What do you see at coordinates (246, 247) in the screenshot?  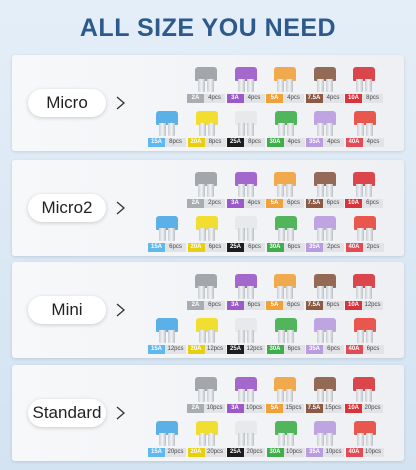 I see `fuse-label: 25A 6pcs` at bounding box center [246, 247].